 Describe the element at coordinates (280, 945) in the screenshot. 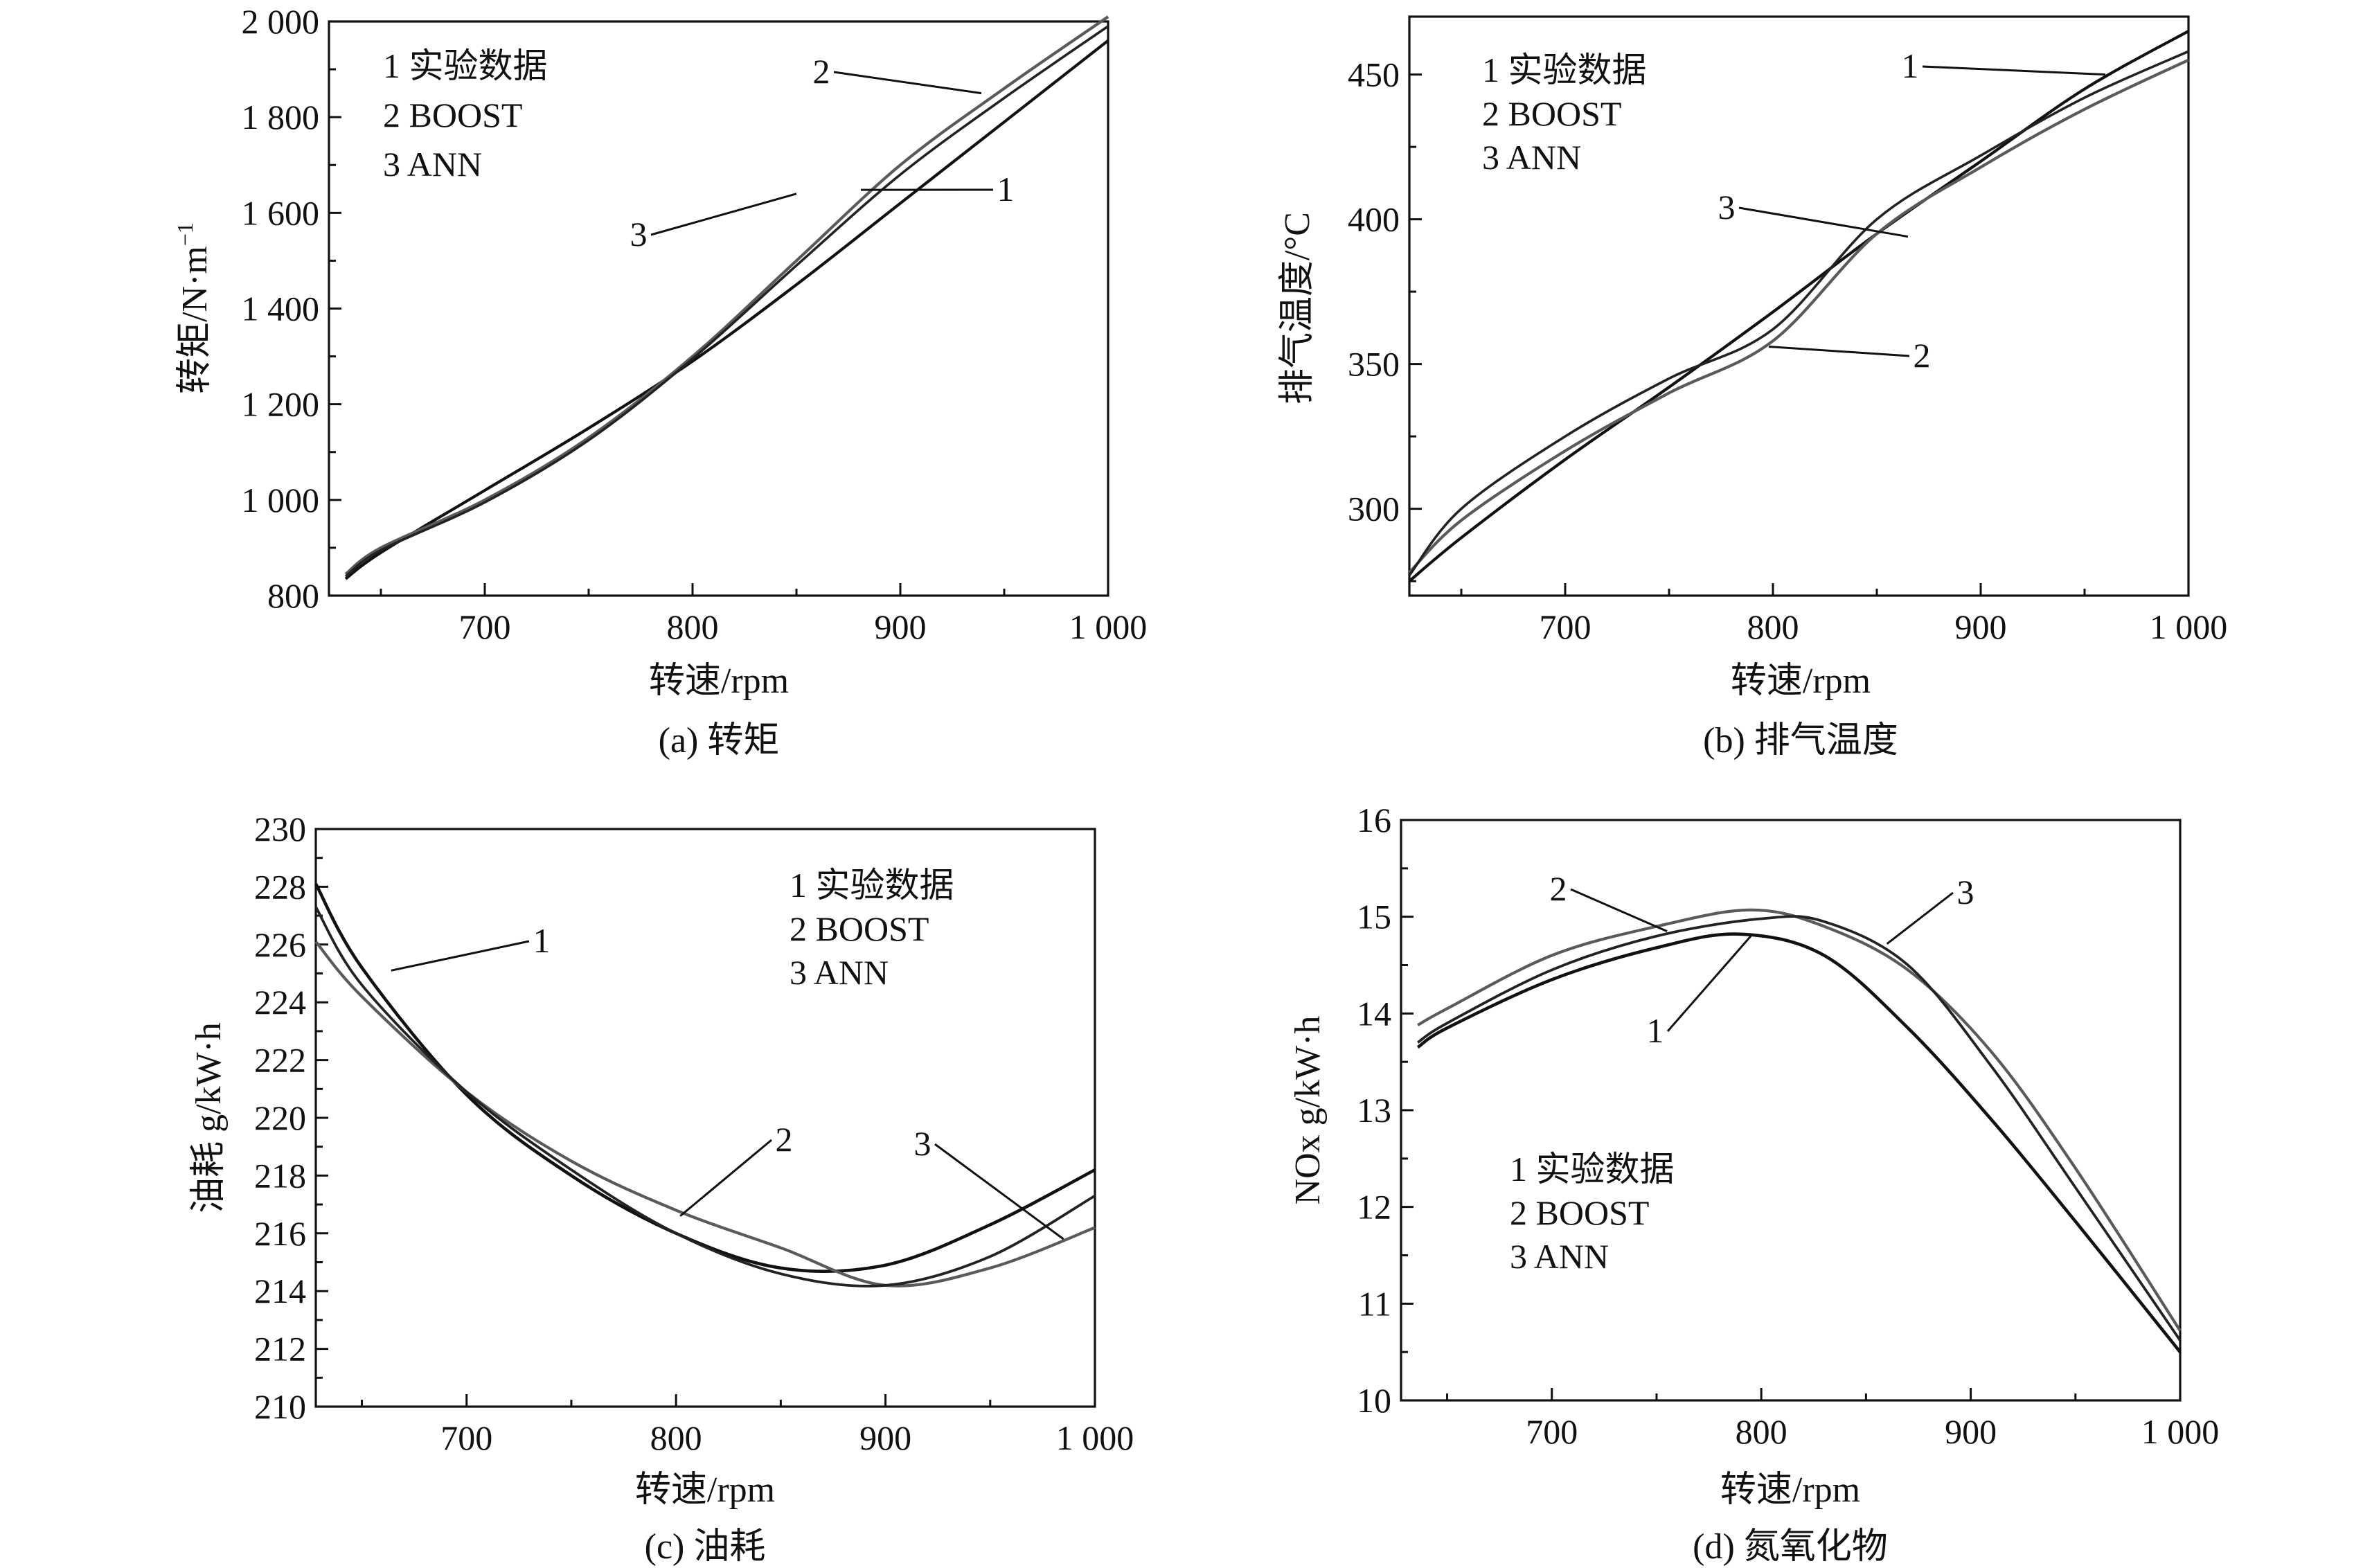

I see `y-tick-label: 226` at that location.